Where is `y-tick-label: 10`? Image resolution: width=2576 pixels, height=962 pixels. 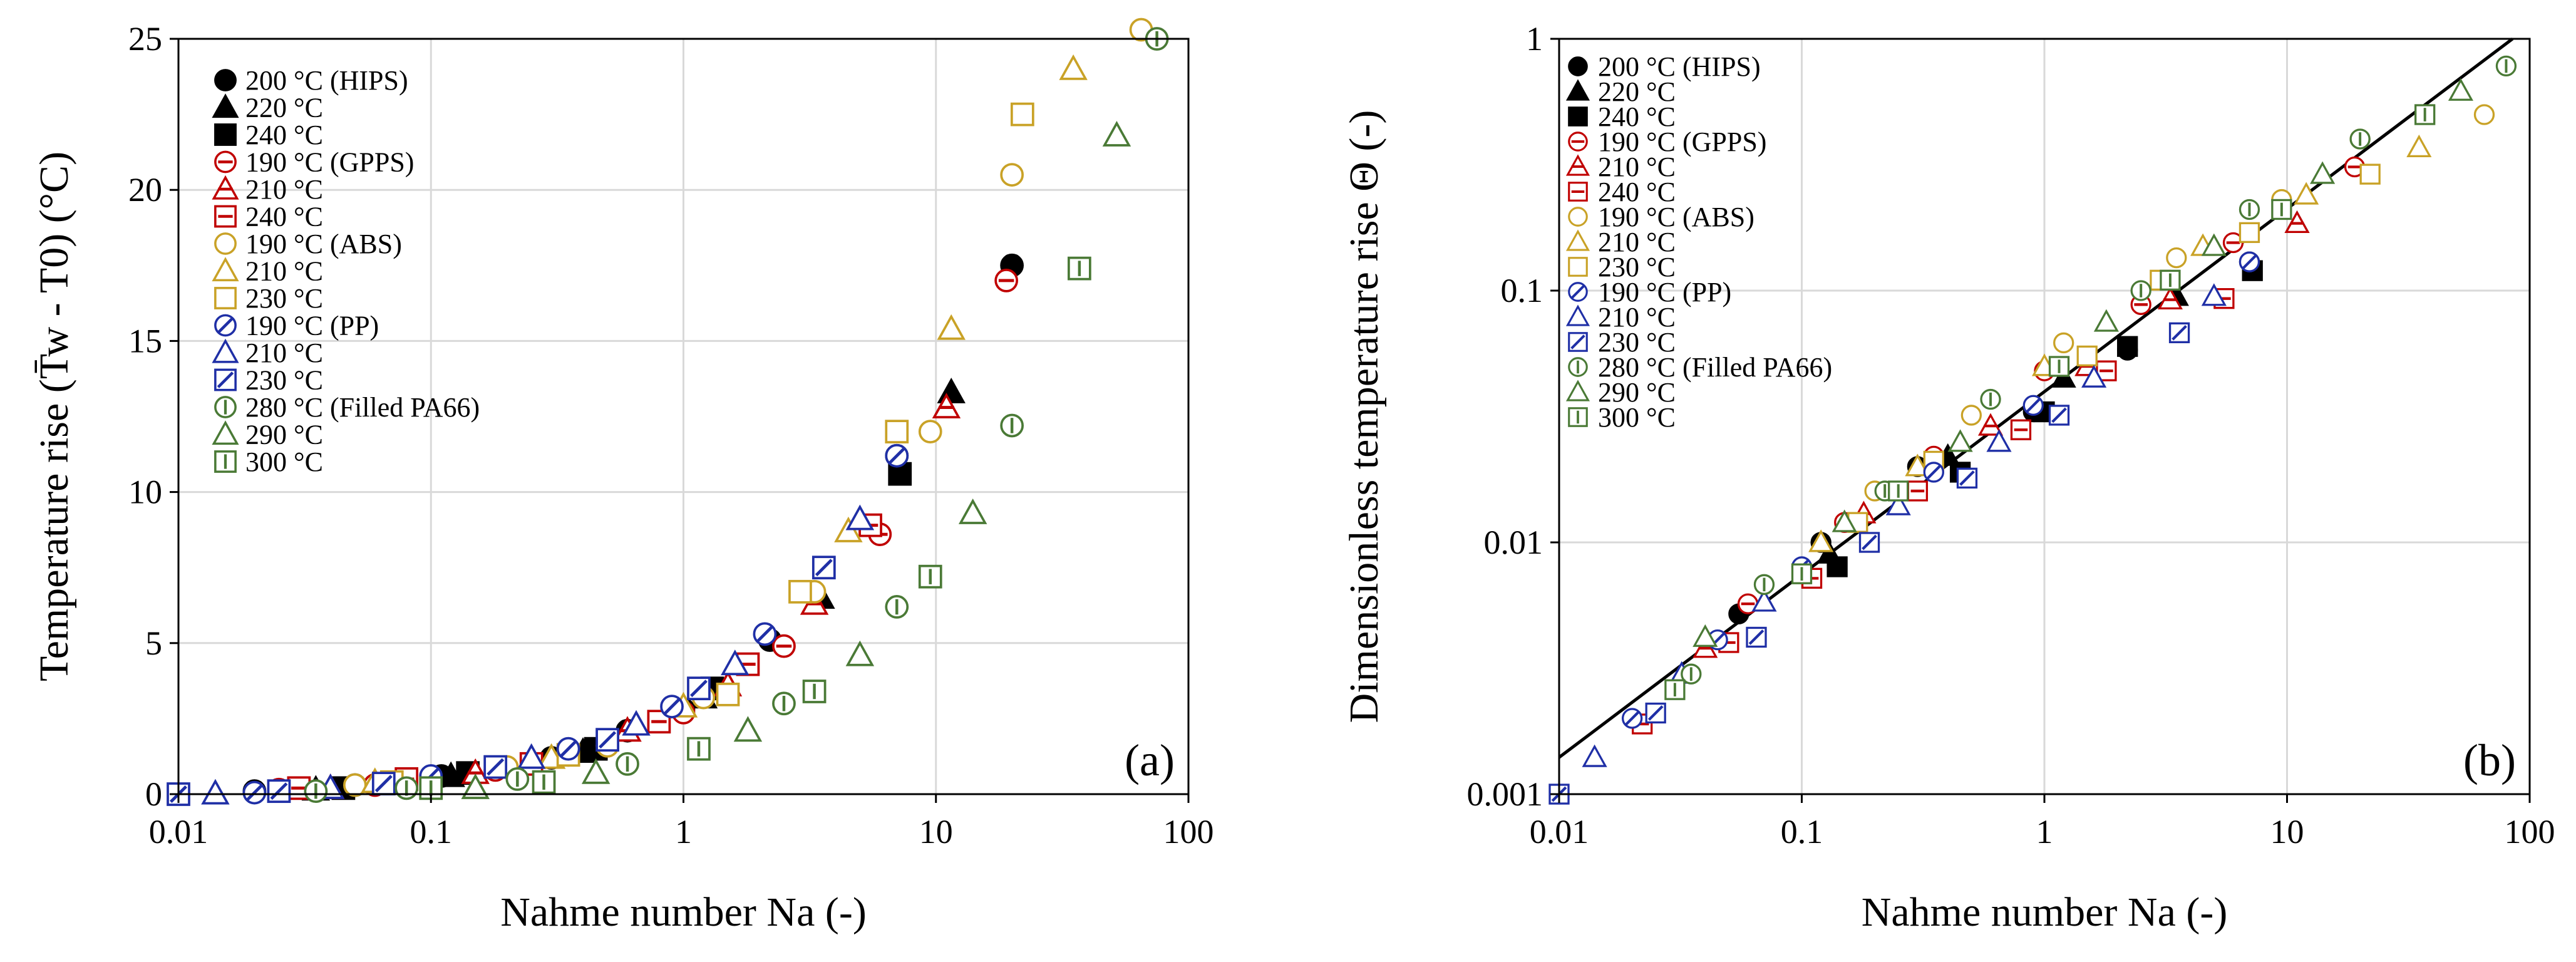
y-tick-label: 10 is located at coordinates (145, 492).